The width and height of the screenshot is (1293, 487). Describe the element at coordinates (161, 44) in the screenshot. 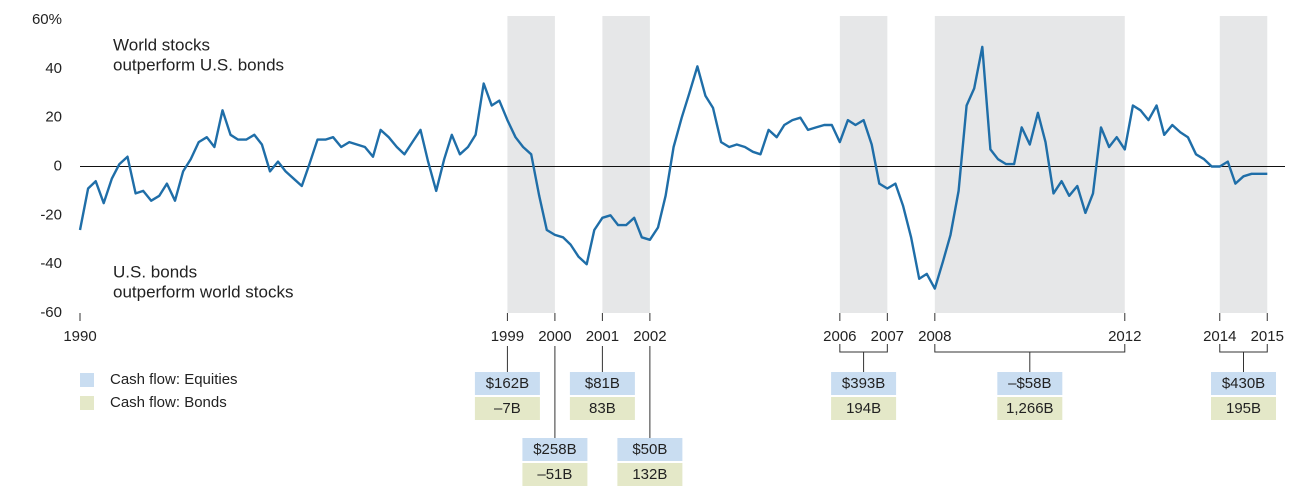

I see `annotation: World stocks` at that location.